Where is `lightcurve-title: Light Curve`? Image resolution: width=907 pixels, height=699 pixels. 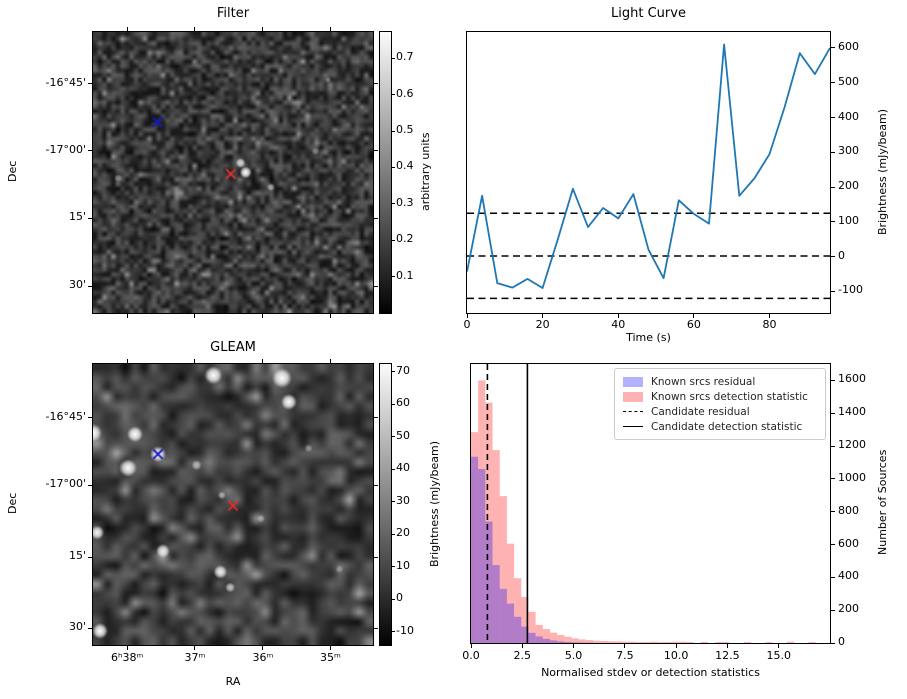 lightcurve-title: Light Curve is located at coordinates (648, 13).